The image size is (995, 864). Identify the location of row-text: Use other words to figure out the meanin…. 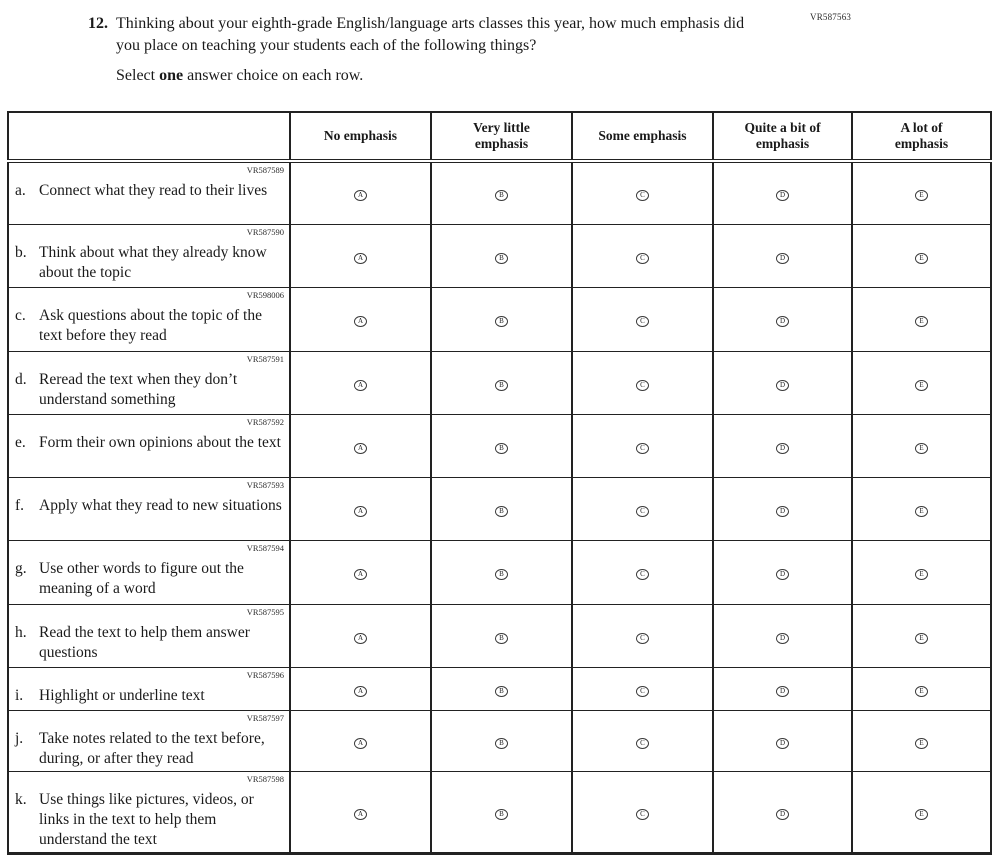
(141, 578).